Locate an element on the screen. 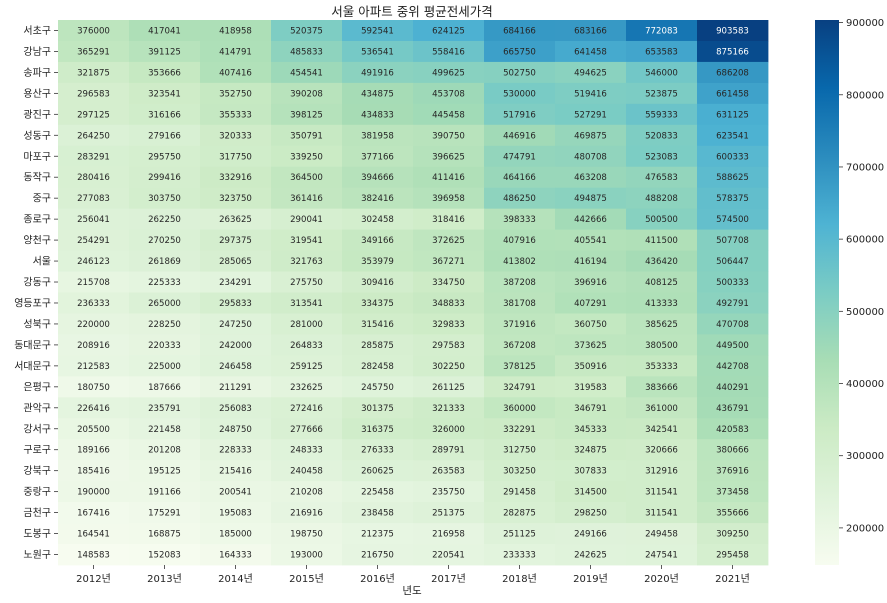  cell-value-label: 175291 is located at coordinates (164, 514).